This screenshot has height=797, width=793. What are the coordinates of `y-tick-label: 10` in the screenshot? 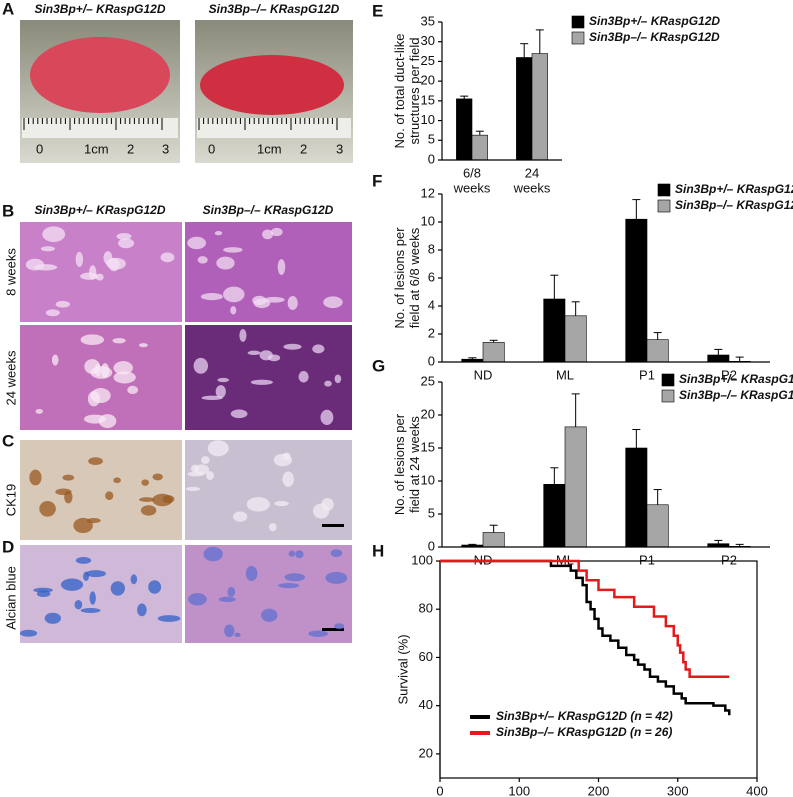 It's located at (428, 119).